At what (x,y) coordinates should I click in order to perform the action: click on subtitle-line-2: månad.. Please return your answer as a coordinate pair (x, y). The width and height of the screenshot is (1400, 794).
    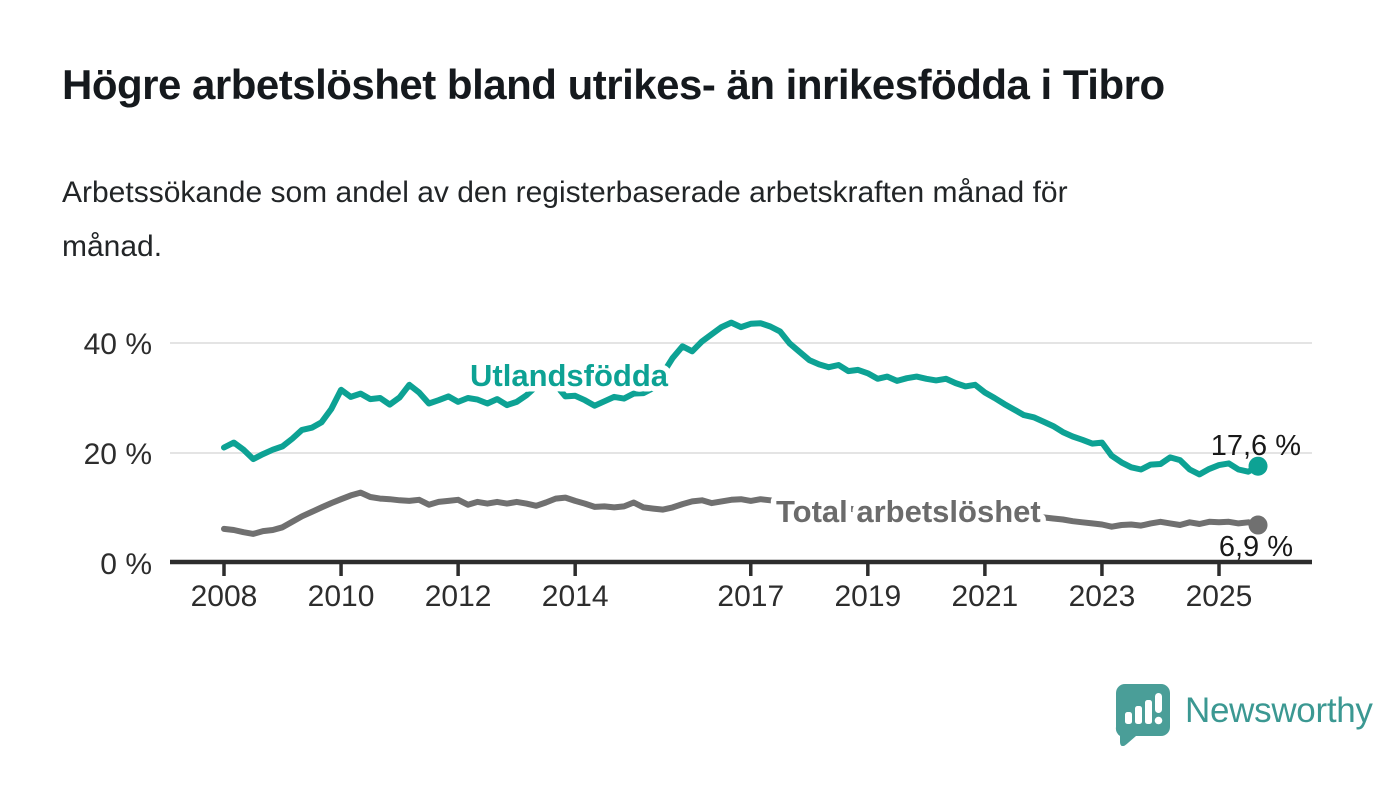
    Looking at the image, I should click on (112, 246).